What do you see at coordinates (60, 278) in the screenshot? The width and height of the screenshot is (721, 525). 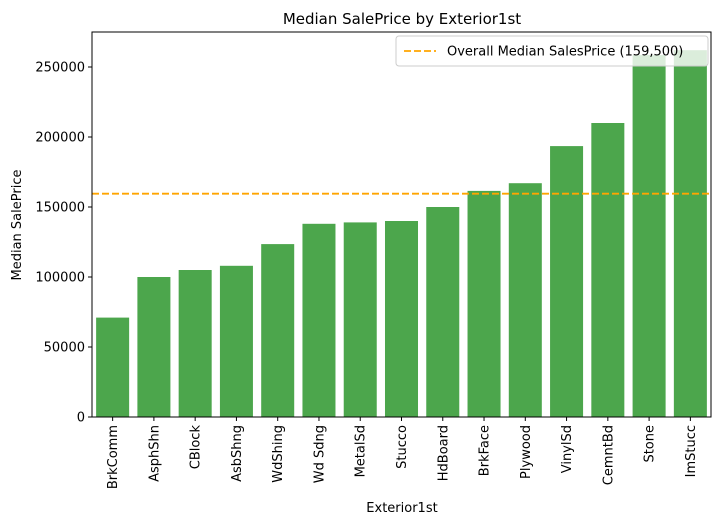 I see `y-tick-label: 100000` at bounding box center [60, 278].